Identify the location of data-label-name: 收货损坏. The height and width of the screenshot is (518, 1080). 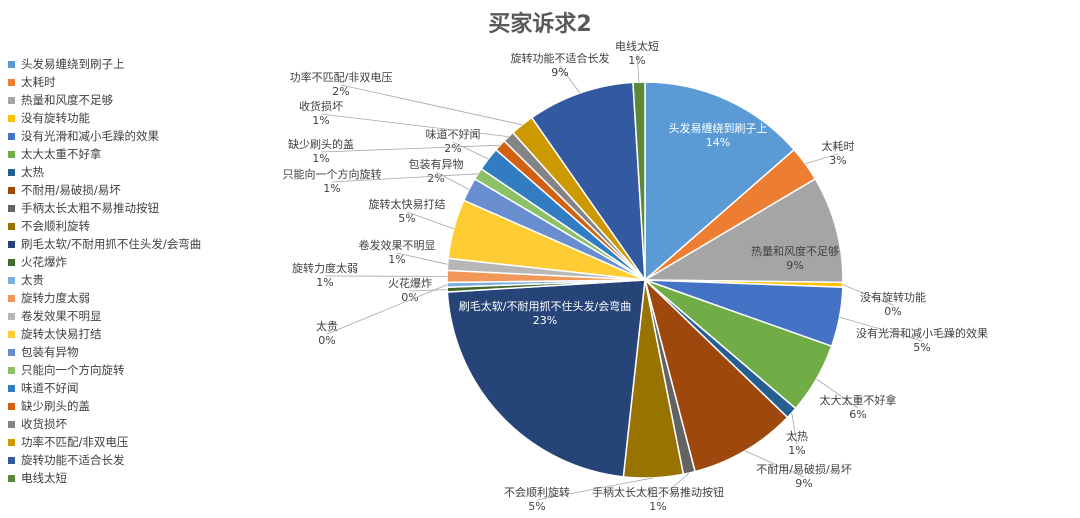
(321, 106).